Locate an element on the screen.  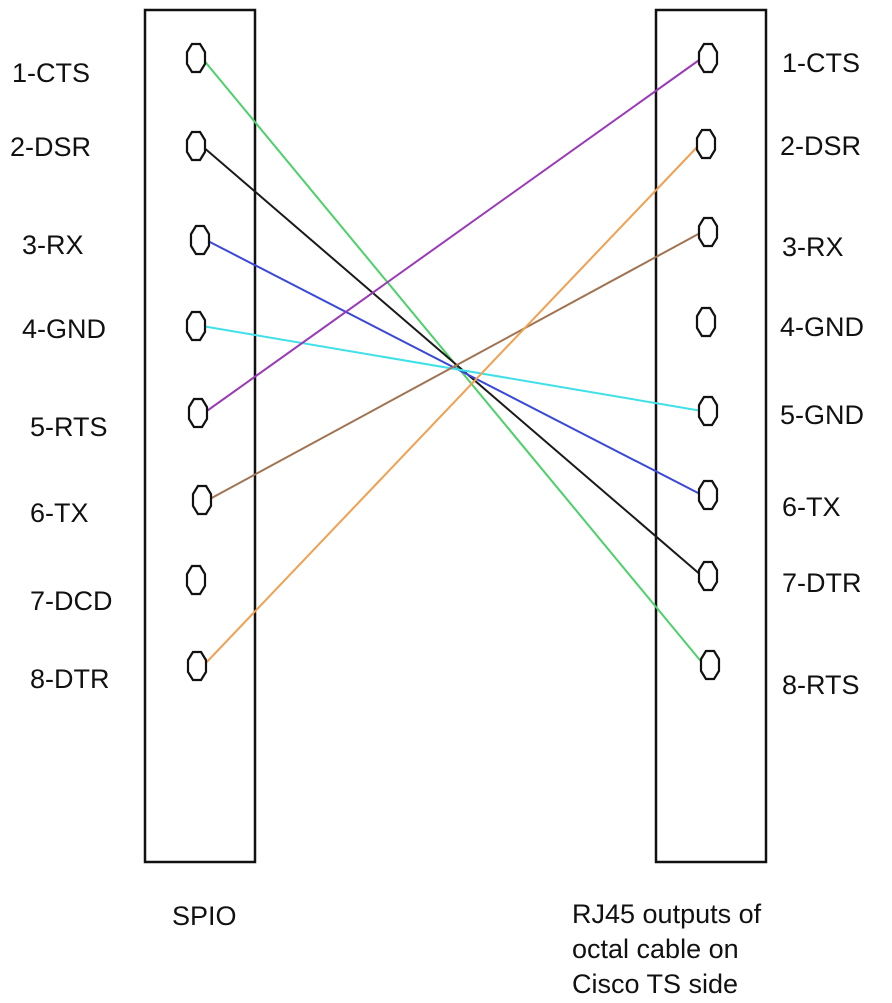
rj45-pin-label-1: 1-CTS is located at coordinates (821, 63).